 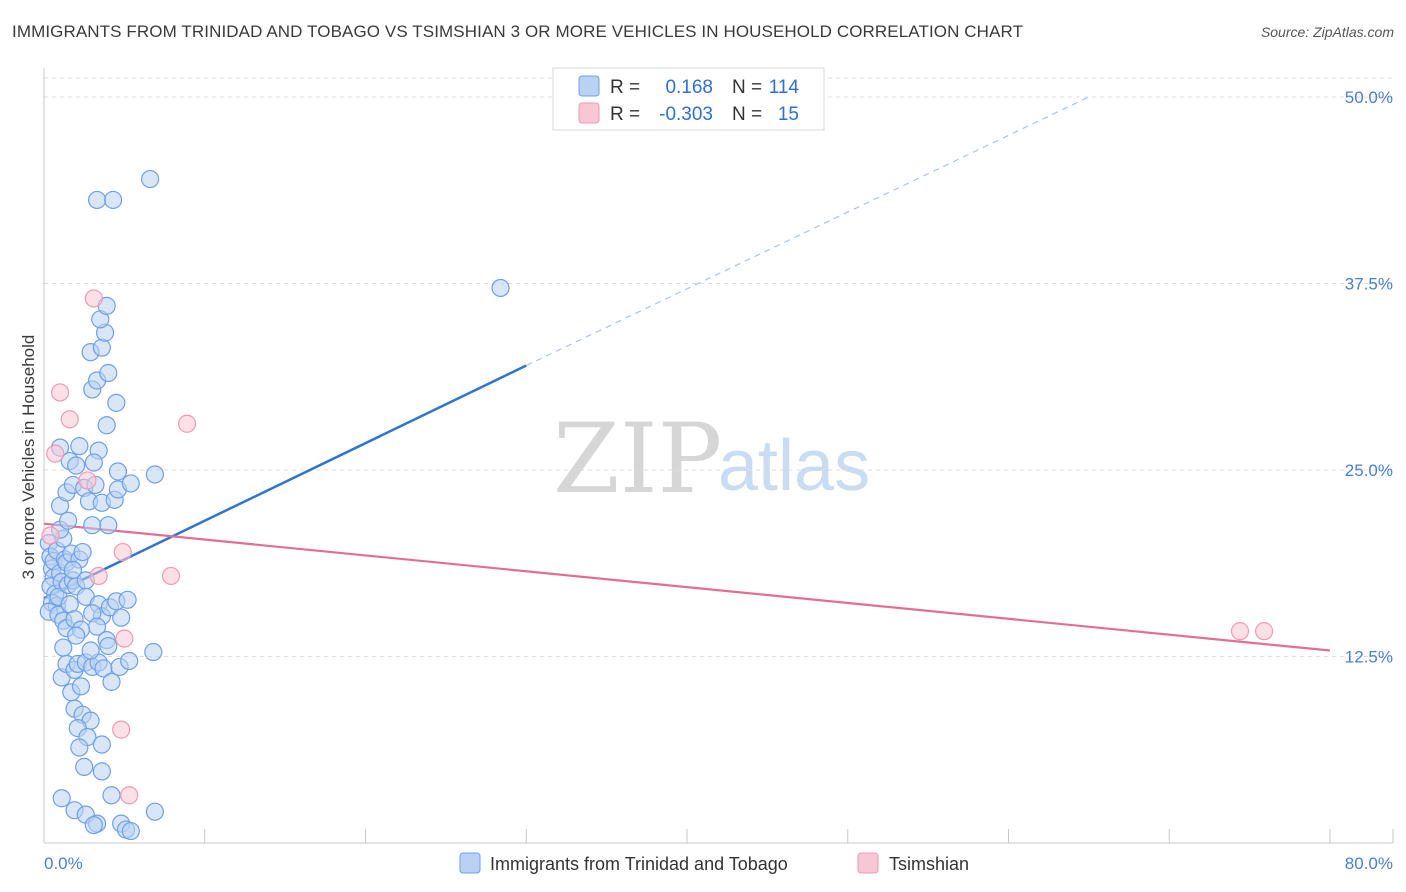 What do you see at coordinates (28, 457) in the screenshot?
I see `y-axis-title: 3 or more Vehicles in Household` at bounding box center [28, 457].